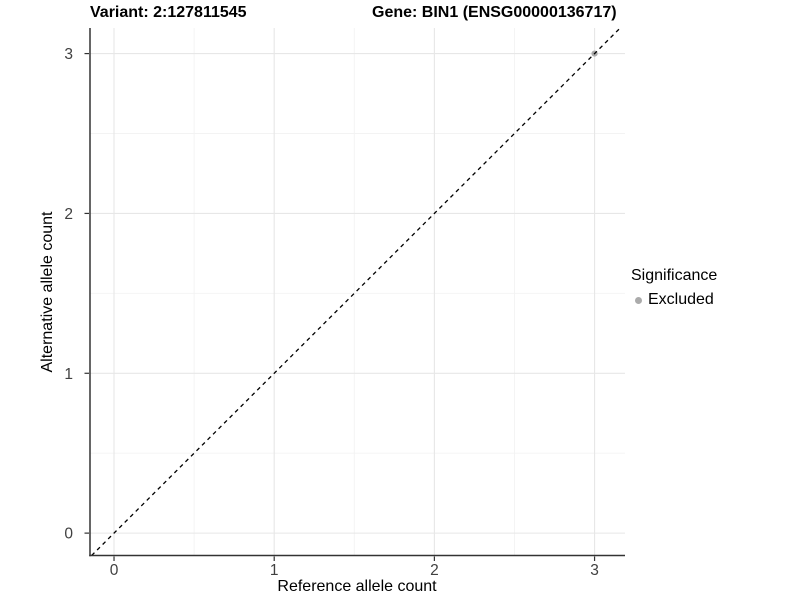 This screenshot has width=800, height=600. Describe the element at coordinates (681, 299) in the screenshot. I see `legend-item-label: Excluded` at that location.